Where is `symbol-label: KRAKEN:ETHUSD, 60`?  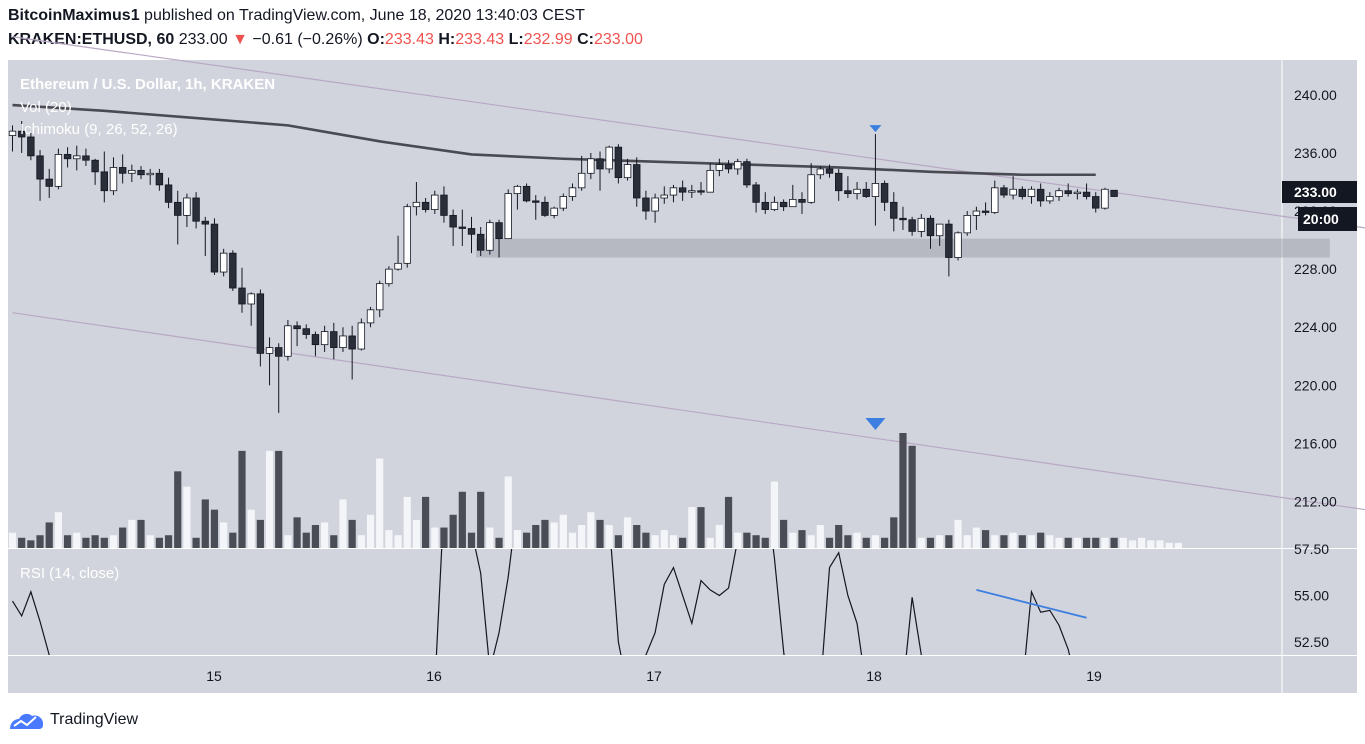 symbol-label: KRAKEN:ETHUSD, 60 is located at coordinates (91, 39).